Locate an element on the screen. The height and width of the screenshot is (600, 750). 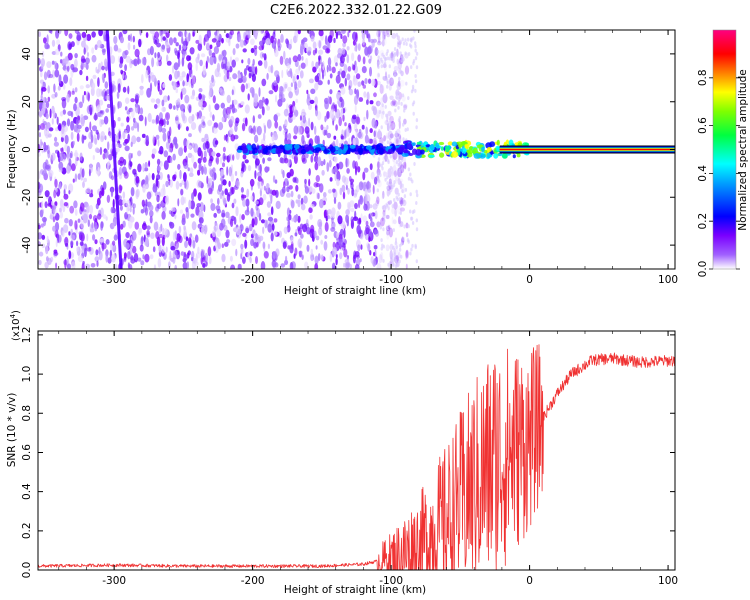
snr-y-tick-label: 0.0 is located at coordinates (27, 570).